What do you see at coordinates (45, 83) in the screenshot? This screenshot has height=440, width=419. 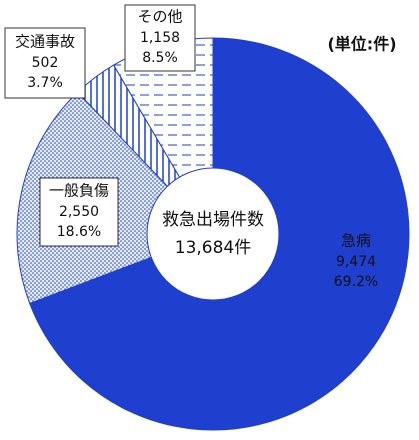 I see `percent-label: 3.7%` at bounding box center [45, 83].